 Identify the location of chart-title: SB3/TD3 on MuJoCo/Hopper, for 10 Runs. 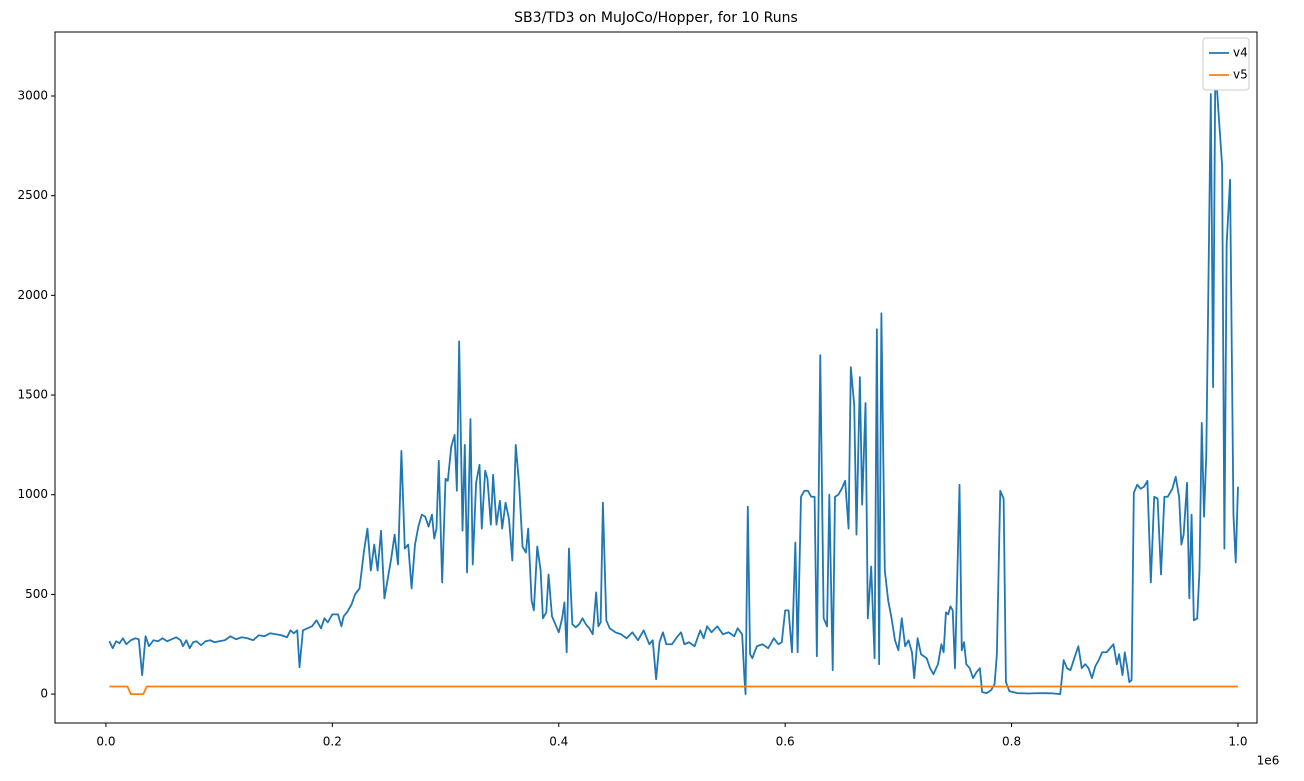
(656, 18).